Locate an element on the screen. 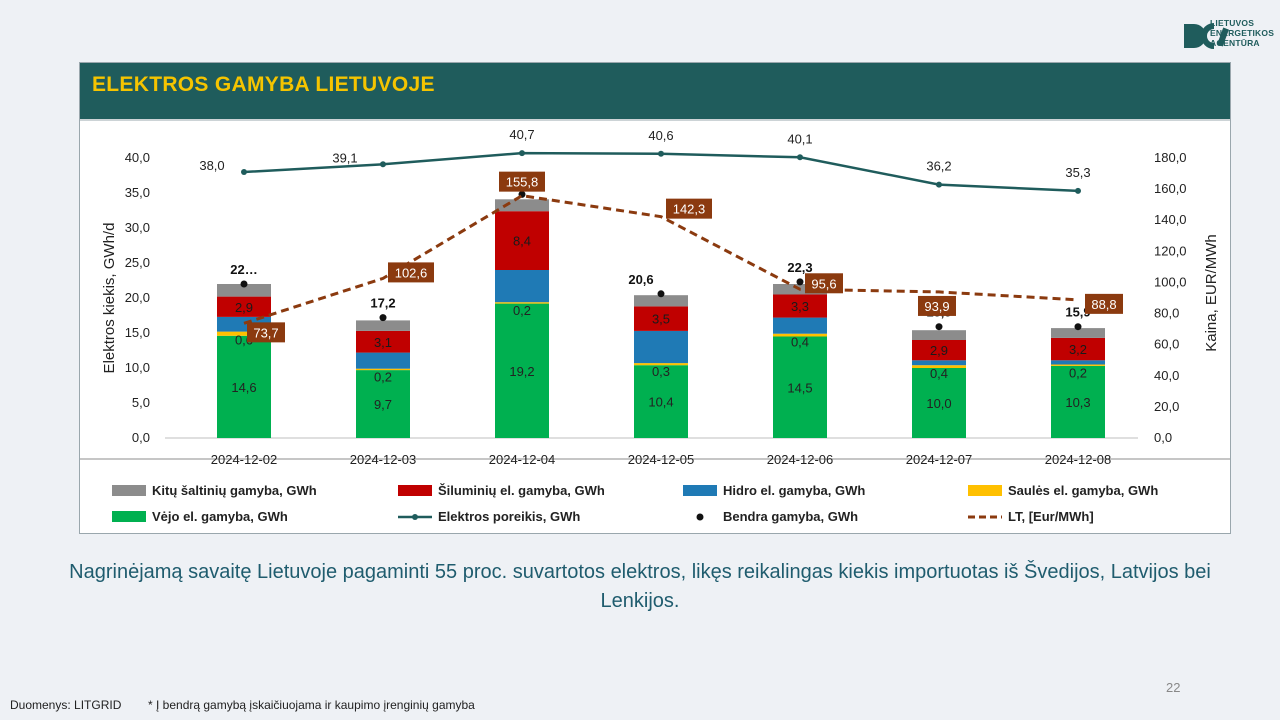  price-label: 155,8 is located at coordinates (522, 182).